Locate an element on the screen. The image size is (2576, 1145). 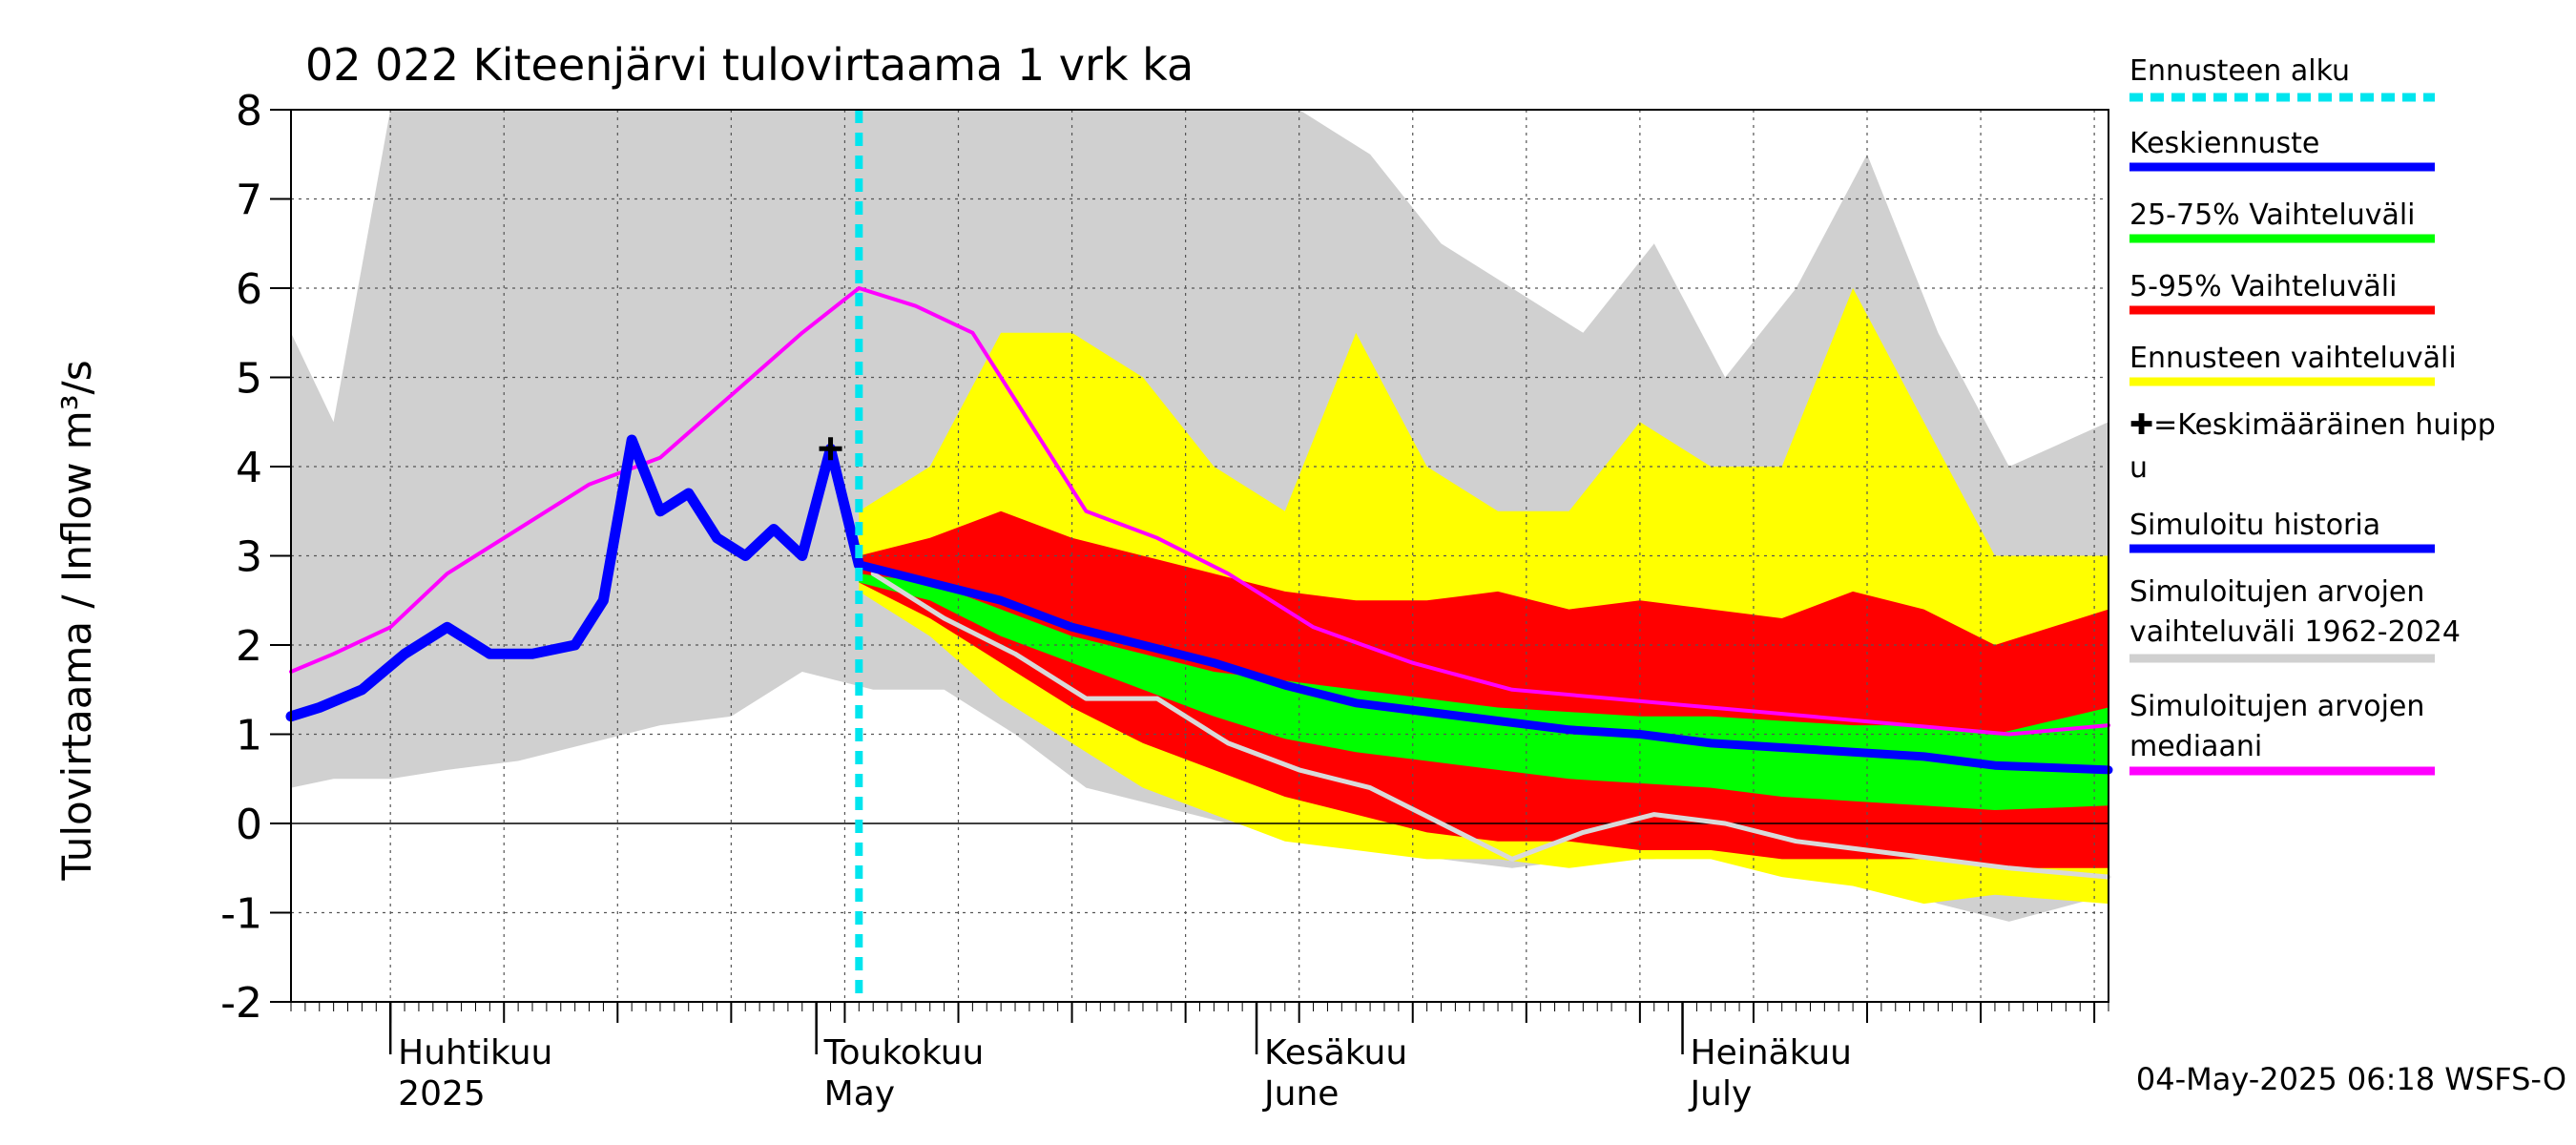
y-tick-label: 0 is located at coordinates (249, 825).